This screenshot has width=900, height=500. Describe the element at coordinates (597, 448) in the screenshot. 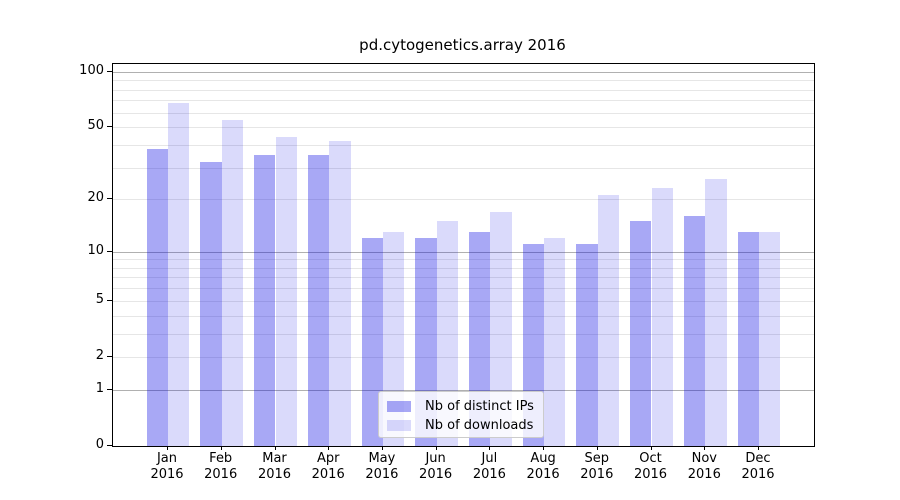

I see `x-tick-sep` at that location.